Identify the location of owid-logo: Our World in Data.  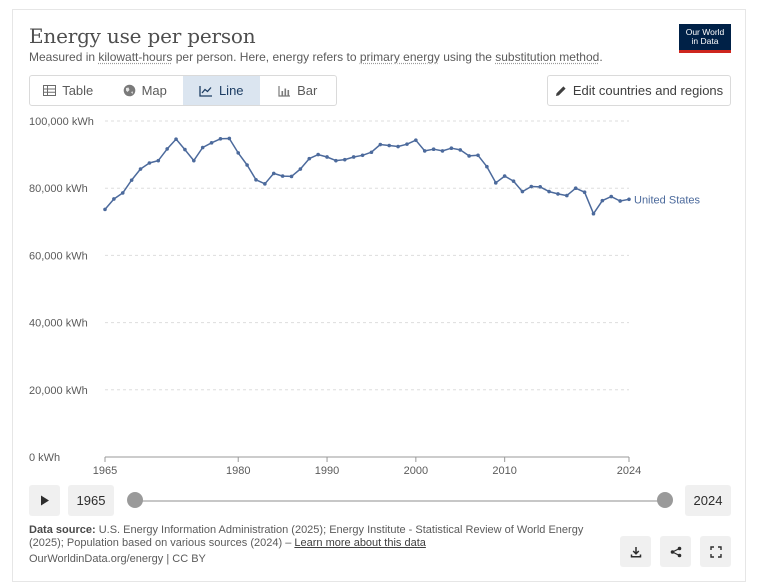
(705, 38).